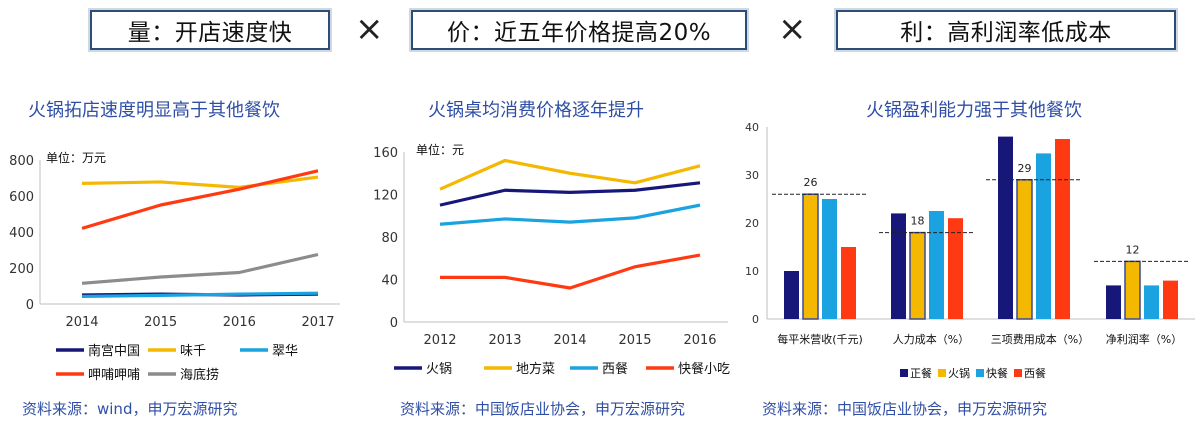  What do you see at coordinates (394, 323) in the screenshot?
I see `chart2-ytick-label: 0` at bounding box center [394, 323].